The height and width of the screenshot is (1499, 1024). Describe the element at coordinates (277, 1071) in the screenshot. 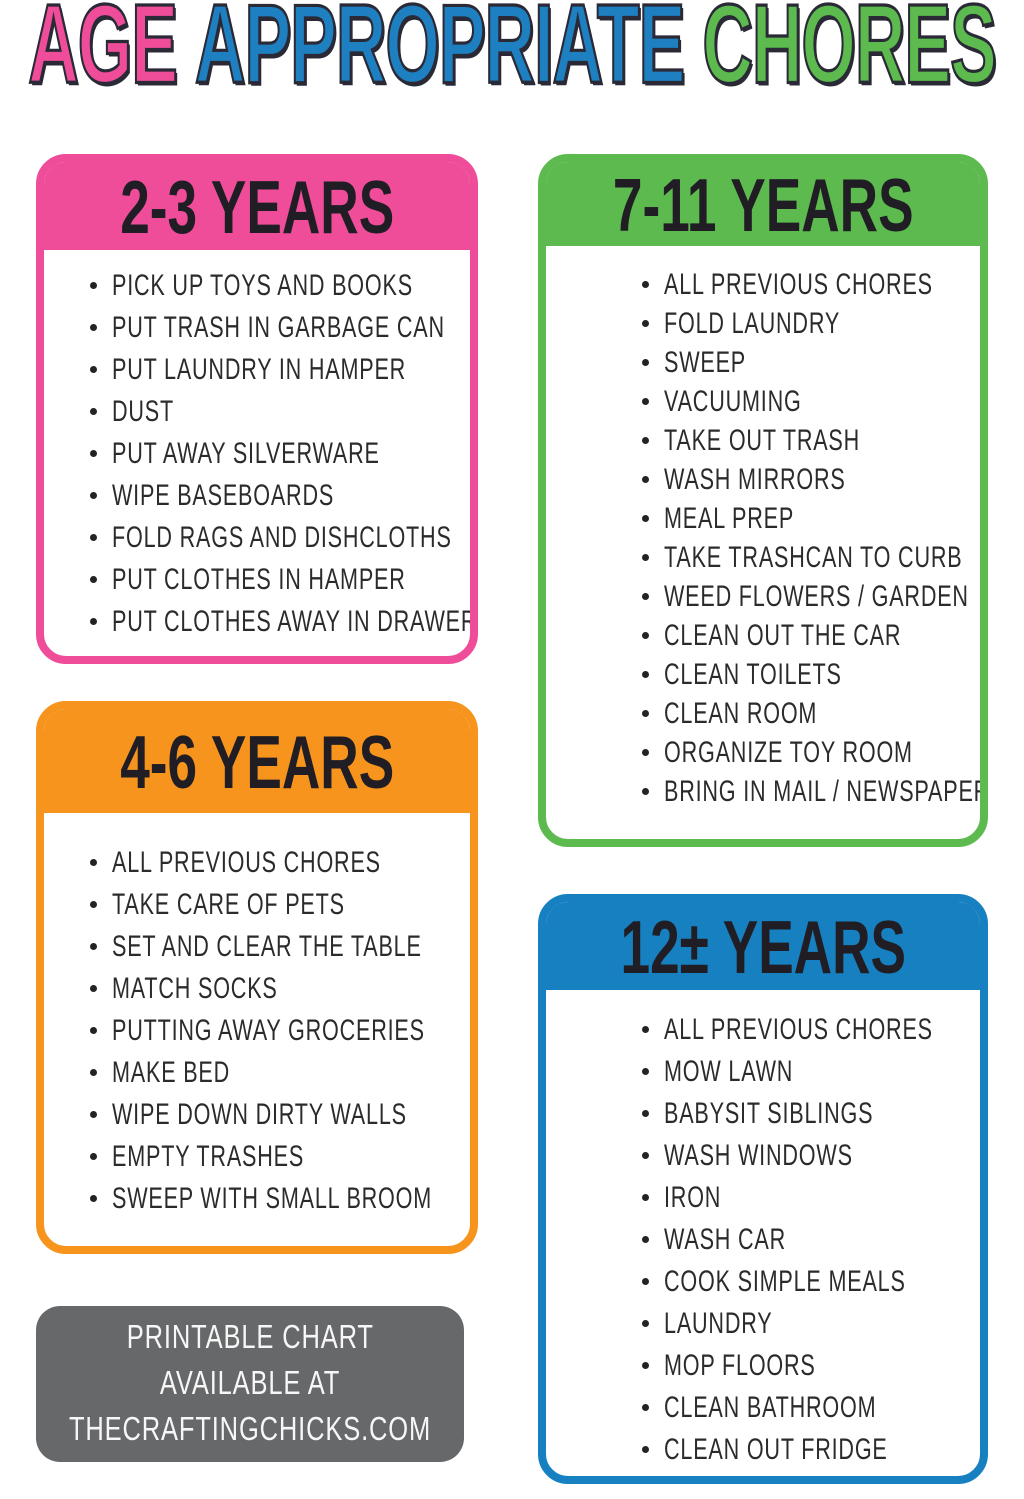

I see `chore-item: MAKE BED` at that location.